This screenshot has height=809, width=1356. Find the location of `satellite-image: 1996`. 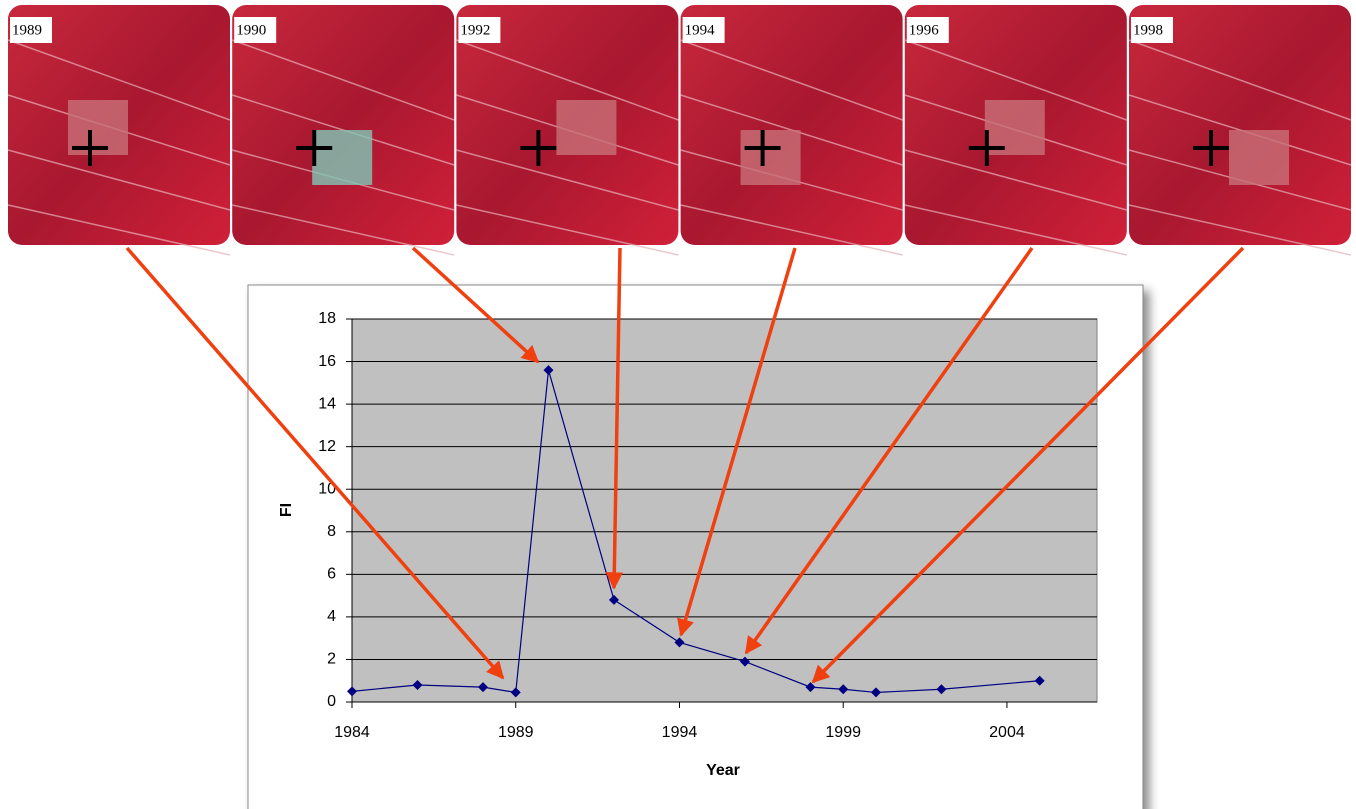

satellite-image: 1996 is located at coordinates (1016, 130).